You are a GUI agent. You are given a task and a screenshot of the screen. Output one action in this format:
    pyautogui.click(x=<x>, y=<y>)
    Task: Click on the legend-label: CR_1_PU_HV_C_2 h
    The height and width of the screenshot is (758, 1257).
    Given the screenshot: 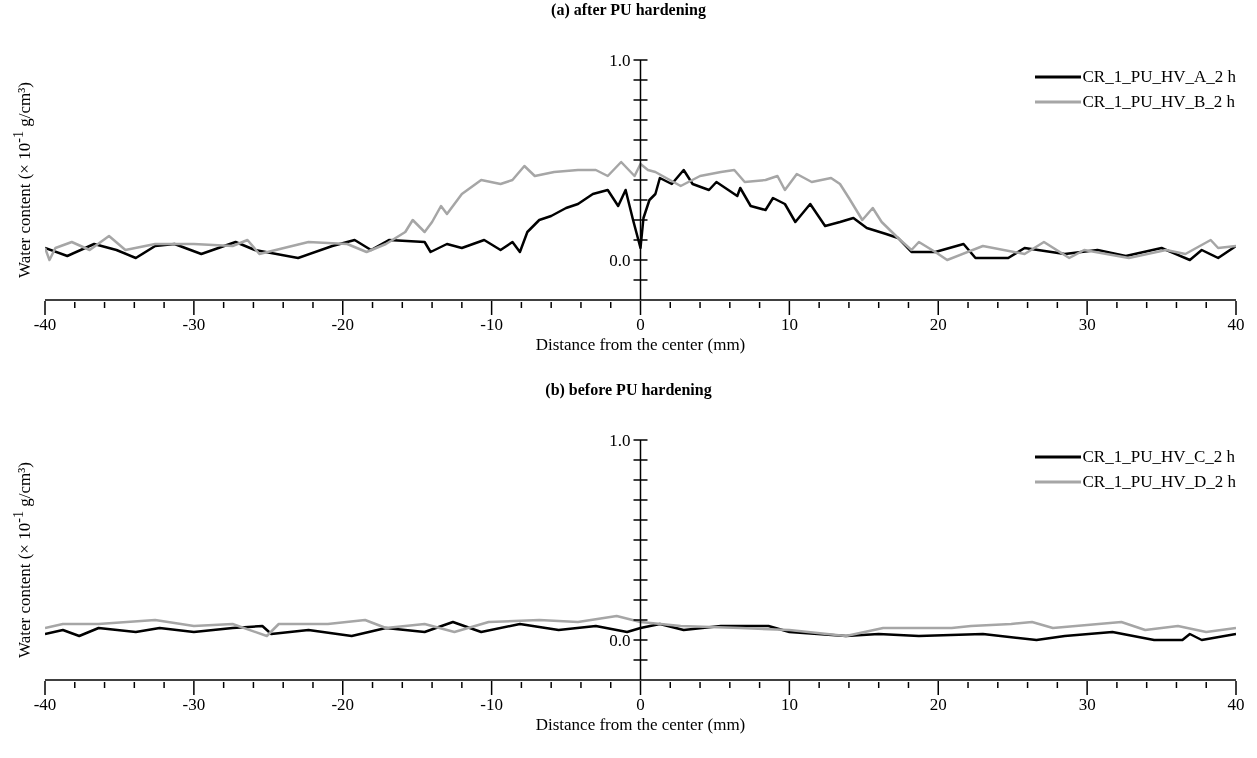 What is the action you would take?
    pyautogui.click(x=1159, y=456)
    